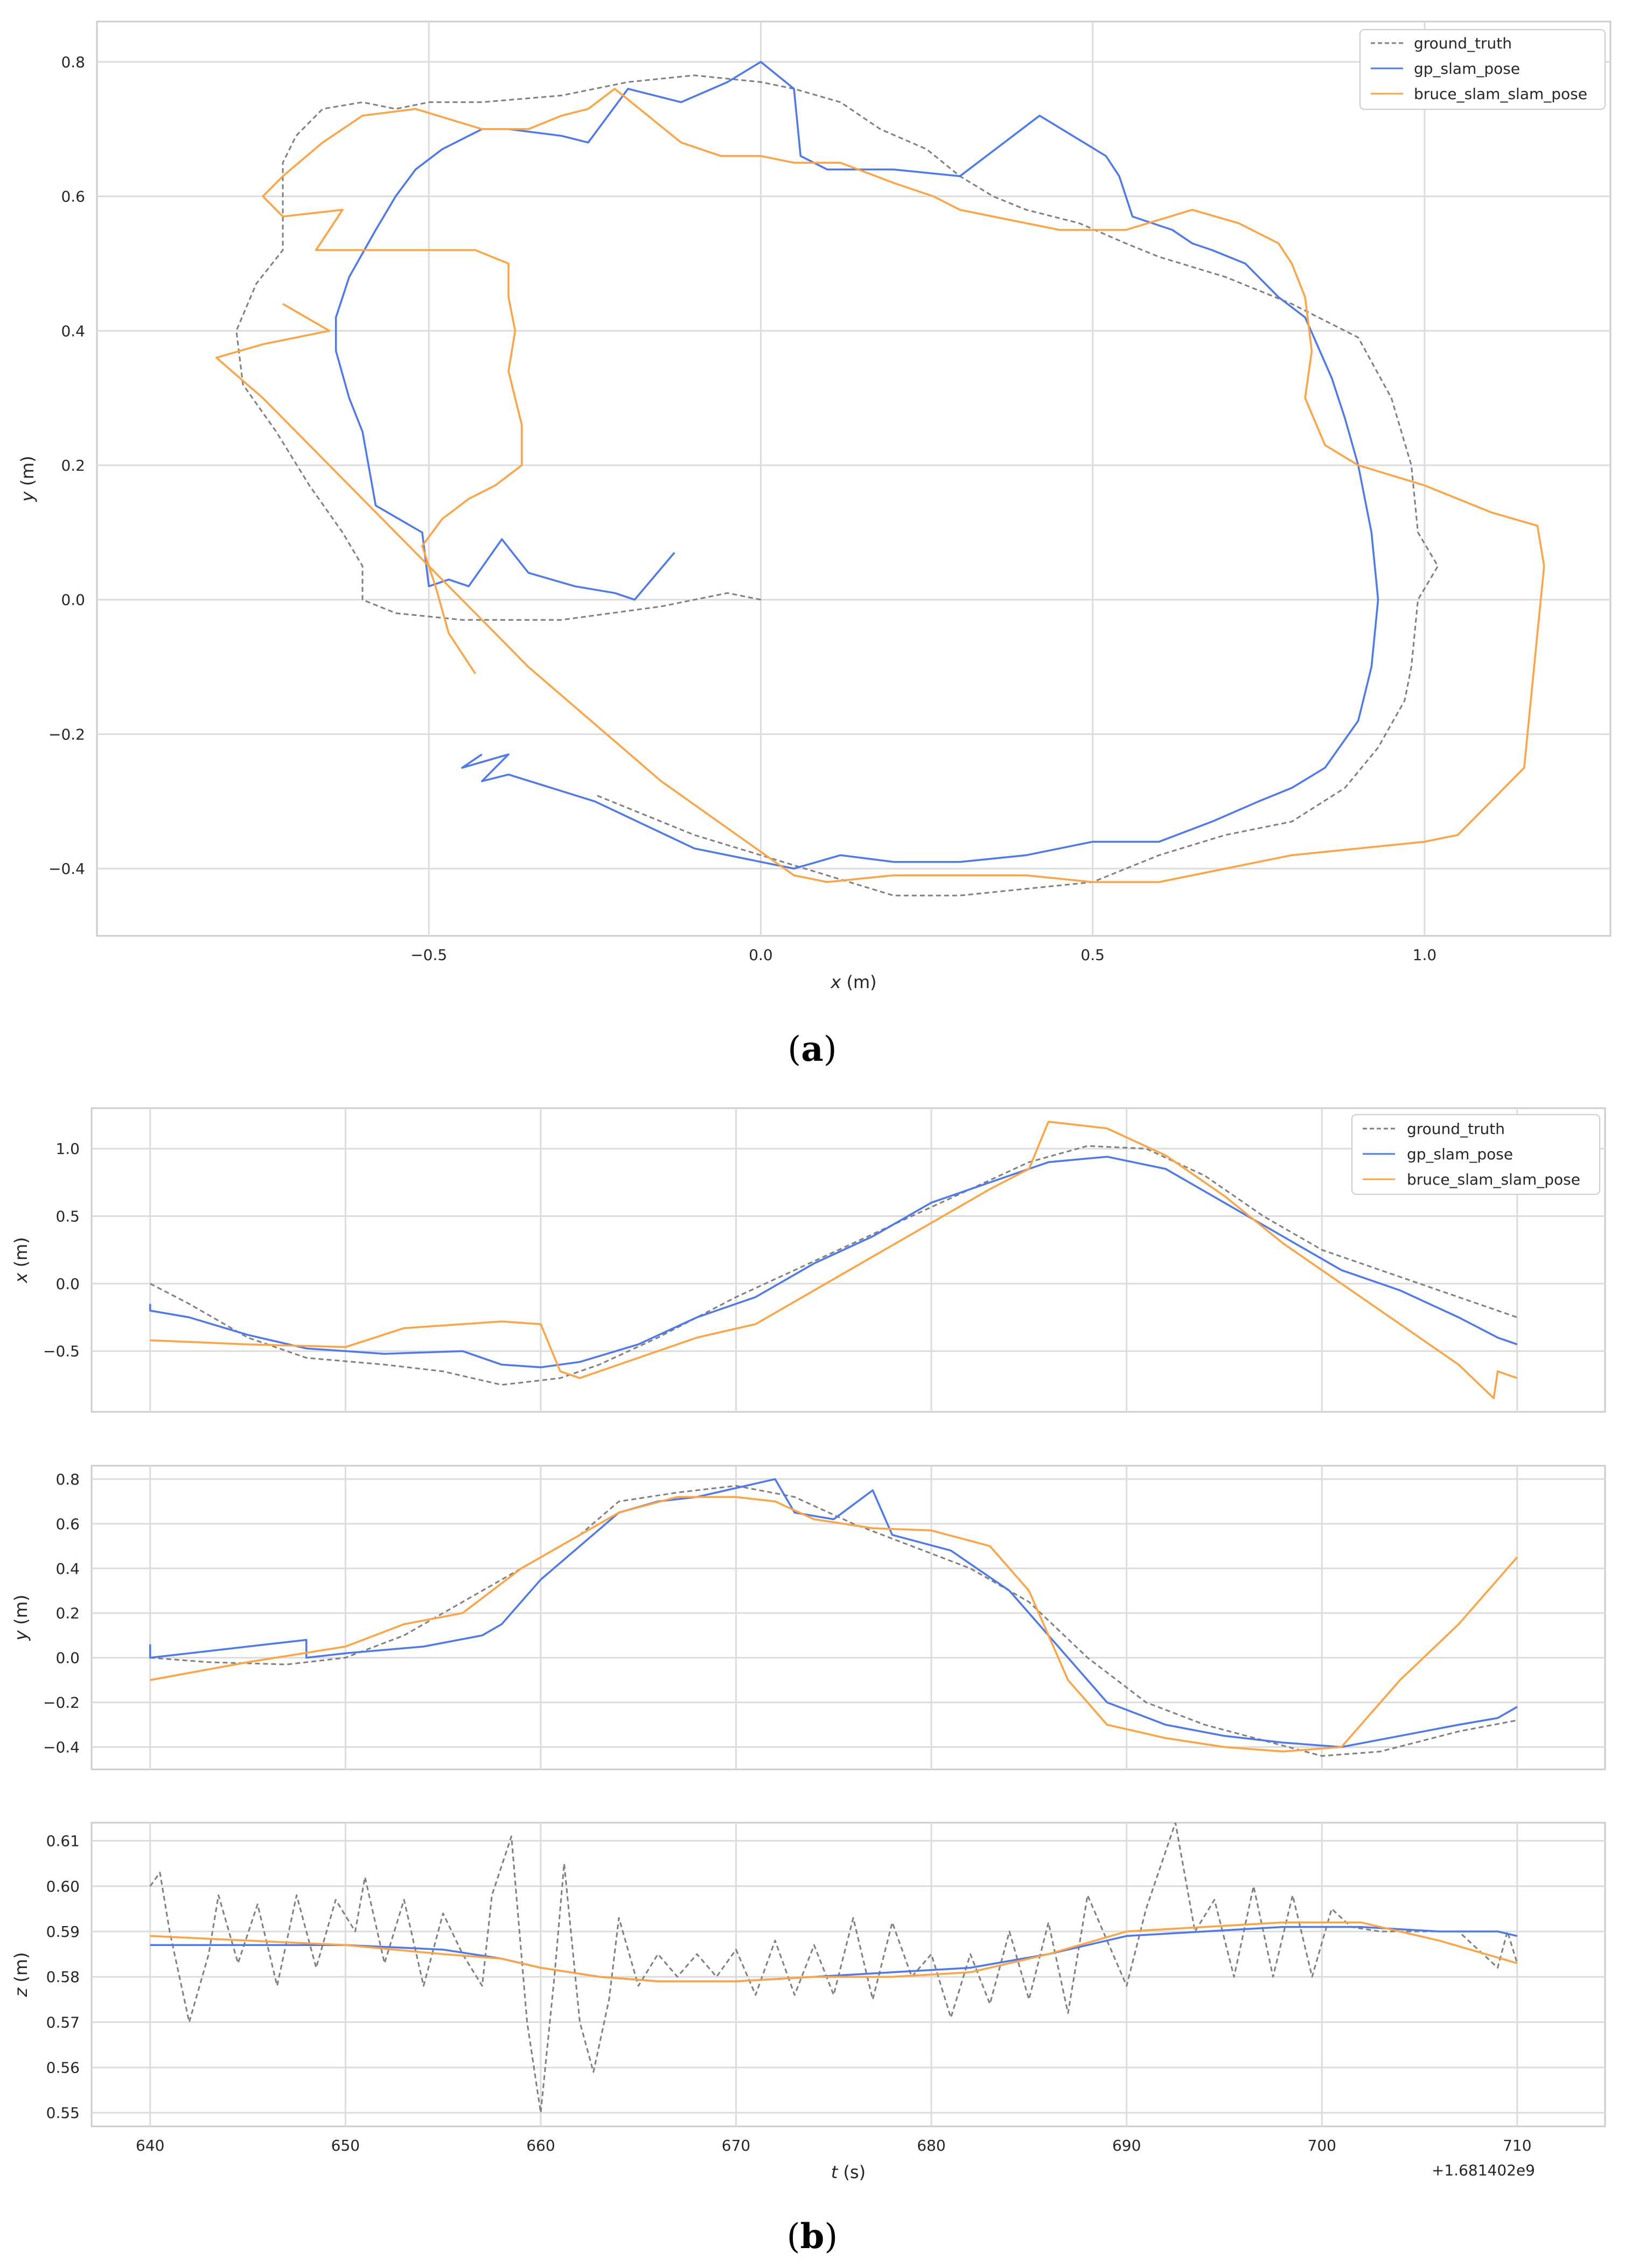 The image size is (1625, 2268). What do you see at coordinates (931, 2145) in the screenshot?
I see `x-tick-label: 680` at bounding box center [931, 2145].